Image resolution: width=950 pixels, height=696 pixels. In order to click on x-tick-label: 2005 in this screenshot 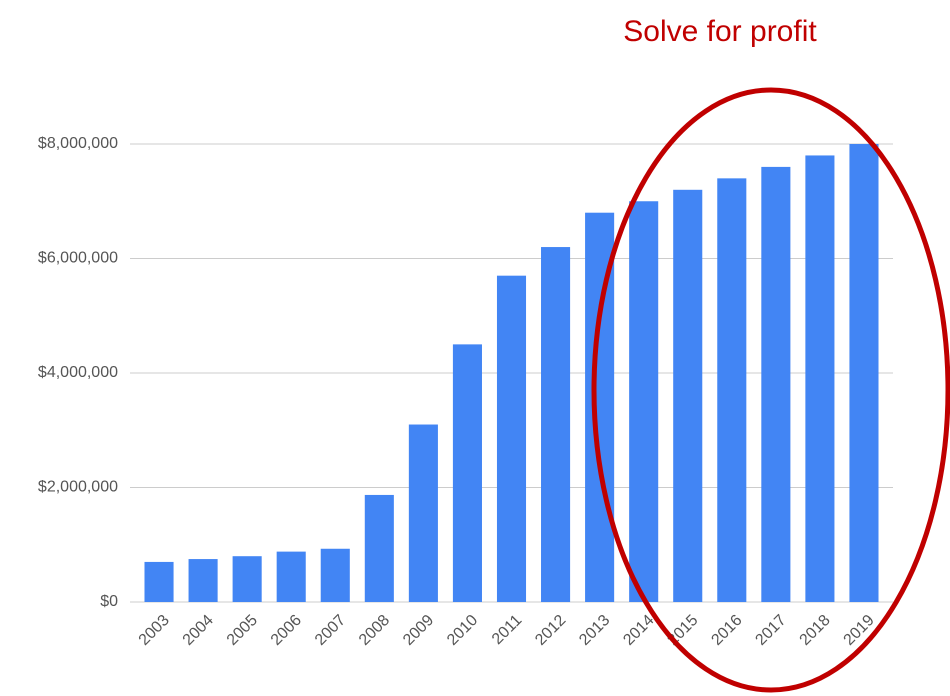, I will do `click(242, 630)`.